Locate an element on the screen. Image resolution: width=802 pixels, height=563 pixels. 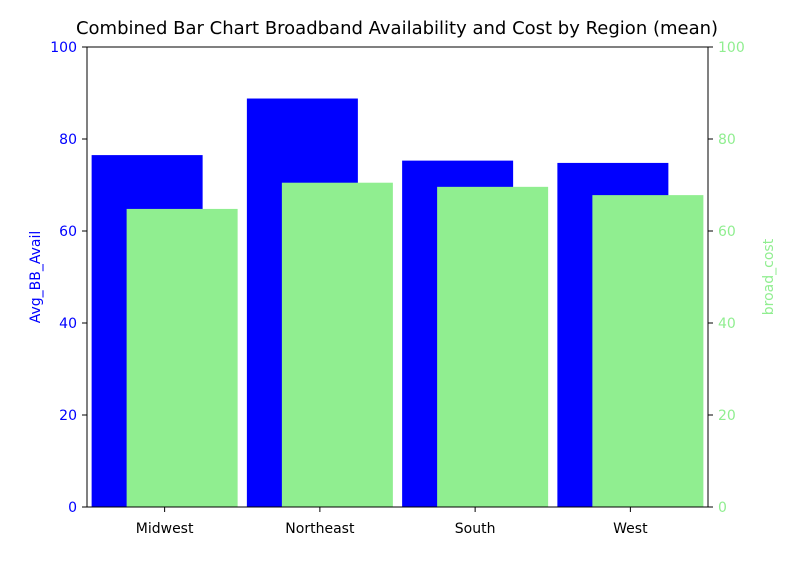
left-tick-label: 0 is located at coordinates (72, 508).